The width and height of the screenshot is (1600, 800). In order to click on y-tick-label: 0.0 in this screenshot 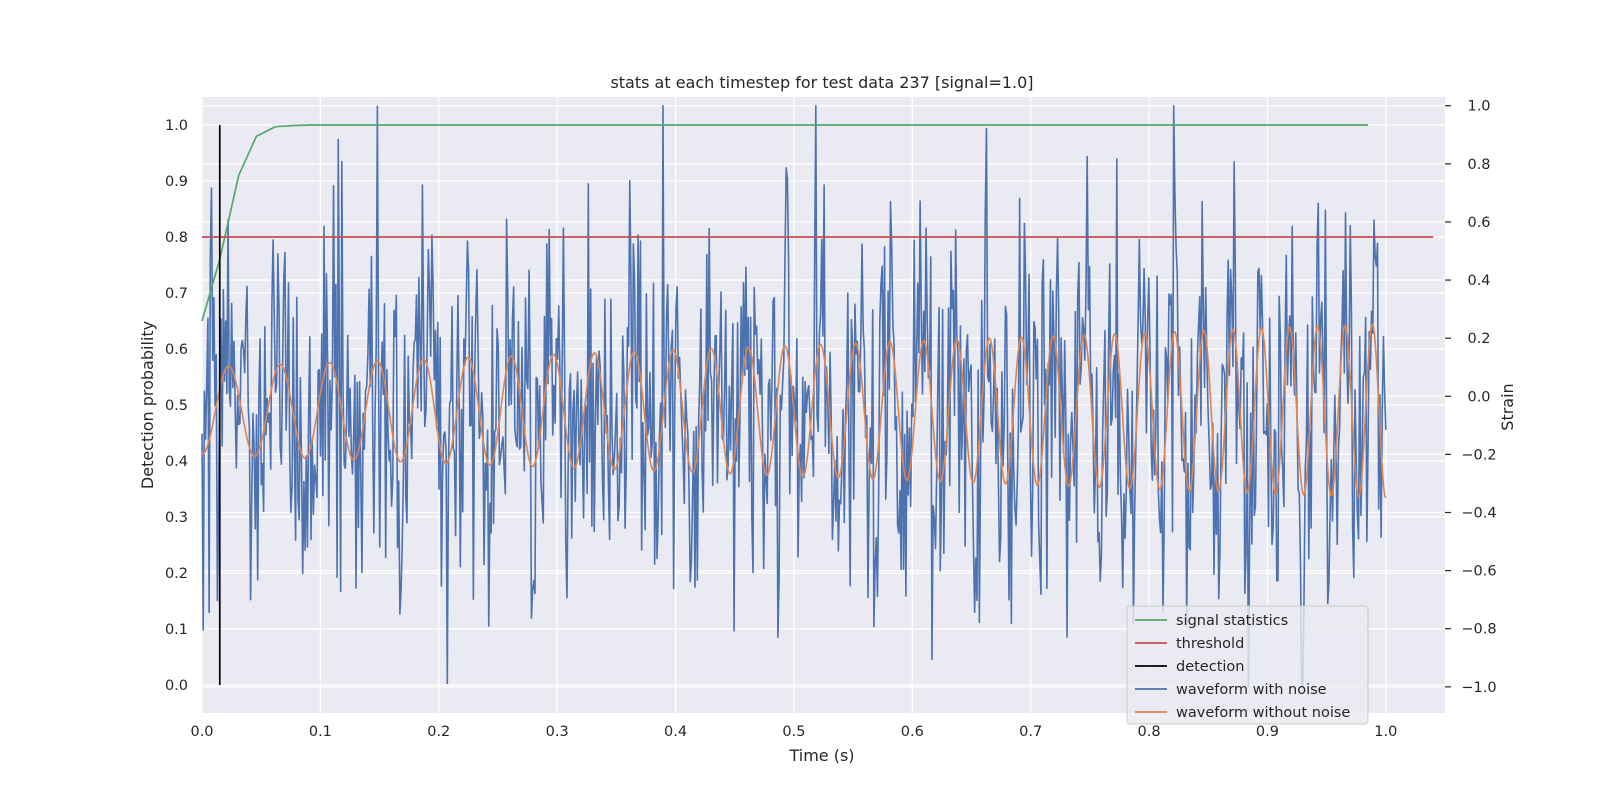, I will do `click(176, 686)`.